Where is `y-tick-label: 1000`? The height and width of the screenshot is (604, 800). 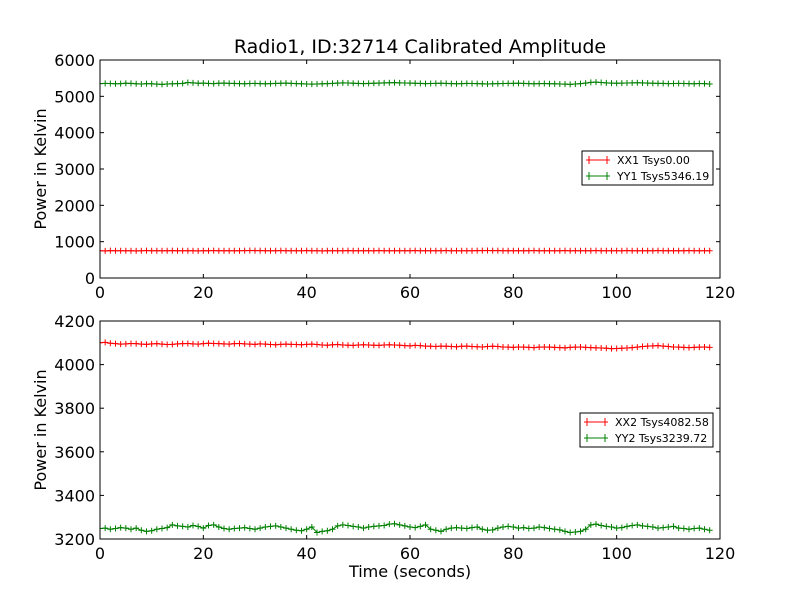
y-tick-label: 1000 is located at coordinates (74, 242).